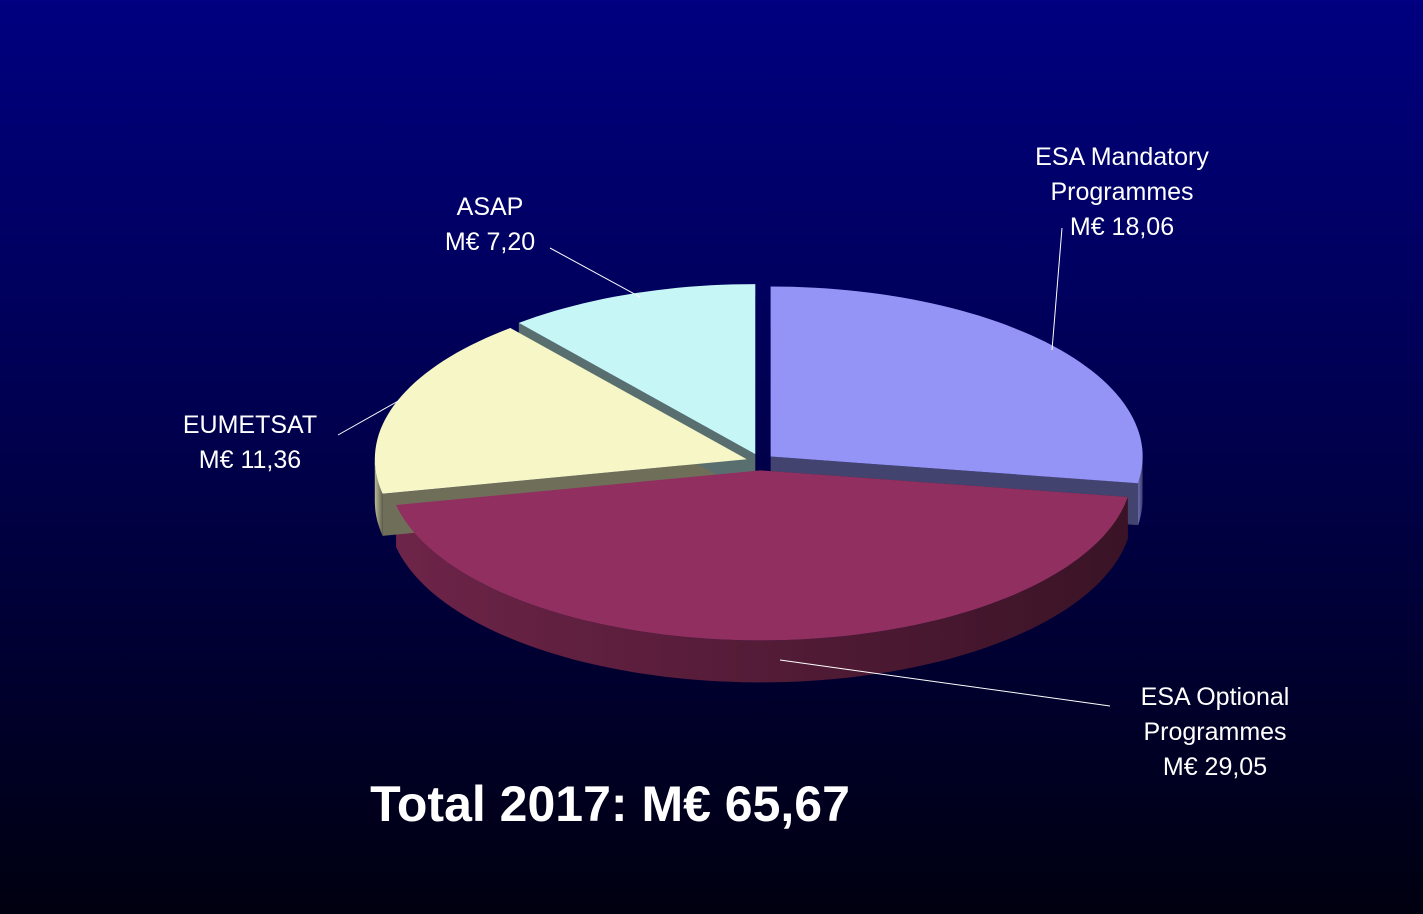 The image size is (1423, 914). What do you see at coordinates (1215, 714) in the screenshot?
I see `category-label: ESA Optional Programmes` at bounding box center [1215, 714].